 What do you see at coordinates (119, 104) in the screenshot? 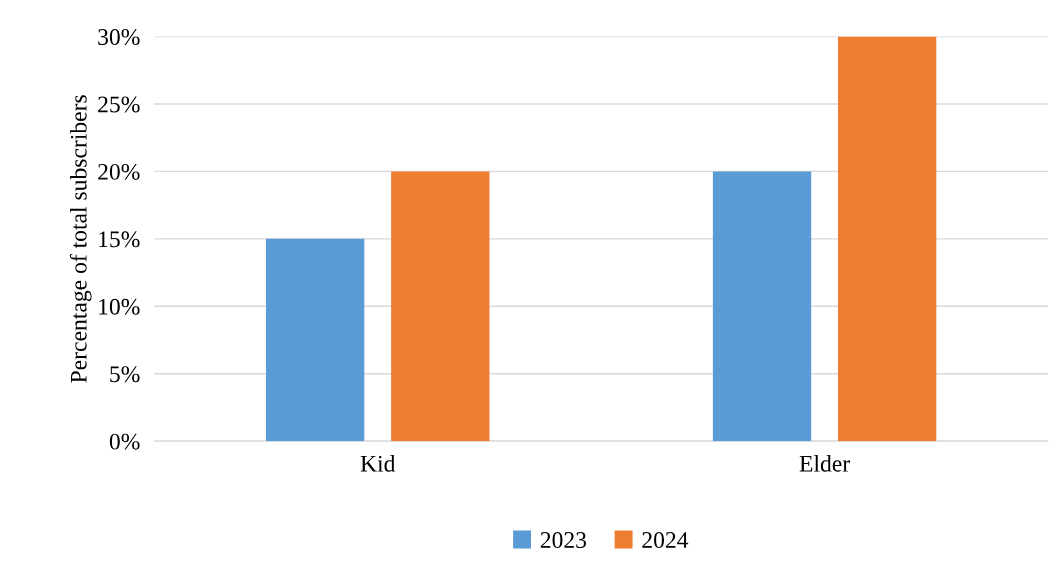
I see `y-tick-label: 25%` at bounding box center [119, 104].